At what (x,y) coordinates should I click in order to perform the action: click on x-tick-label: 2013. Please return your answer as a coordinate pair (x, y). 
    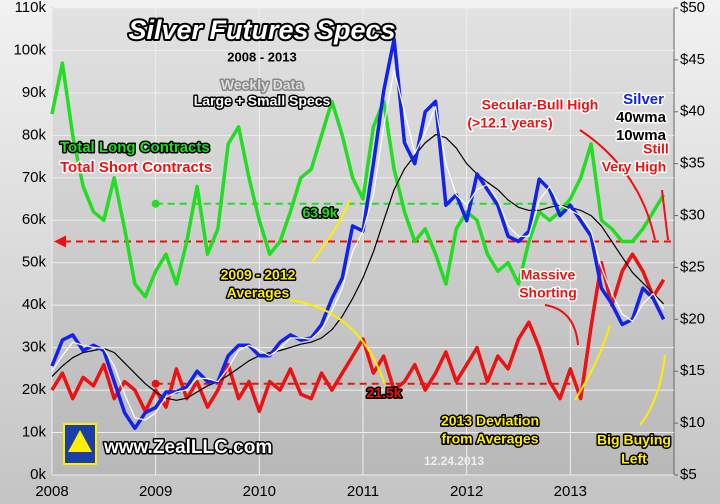
    Looking at the image, I should click on (570, 491).